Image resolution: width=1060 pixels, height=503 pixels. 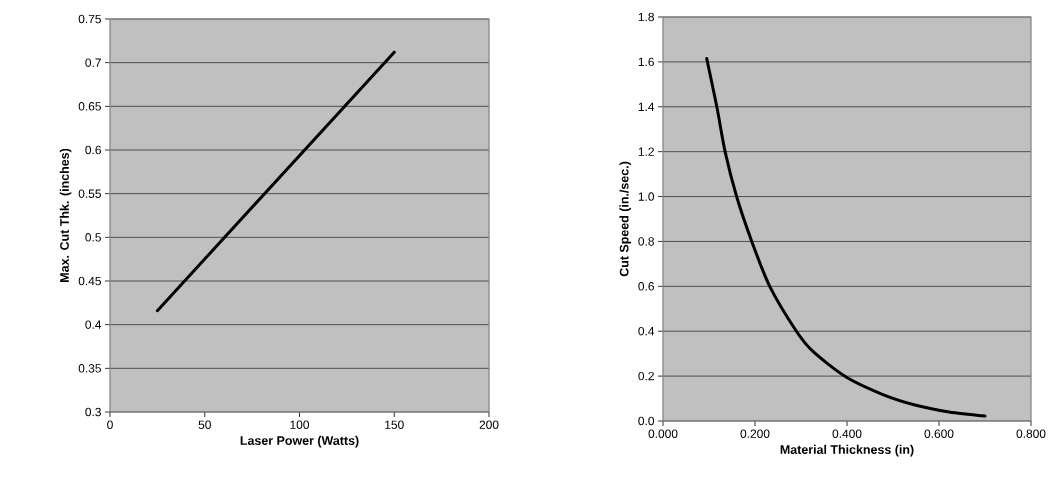 What do you see at coordinates (300, 424) in the screenshot?
I see `x-tick-label: 100` at bounding box center [300, 424].